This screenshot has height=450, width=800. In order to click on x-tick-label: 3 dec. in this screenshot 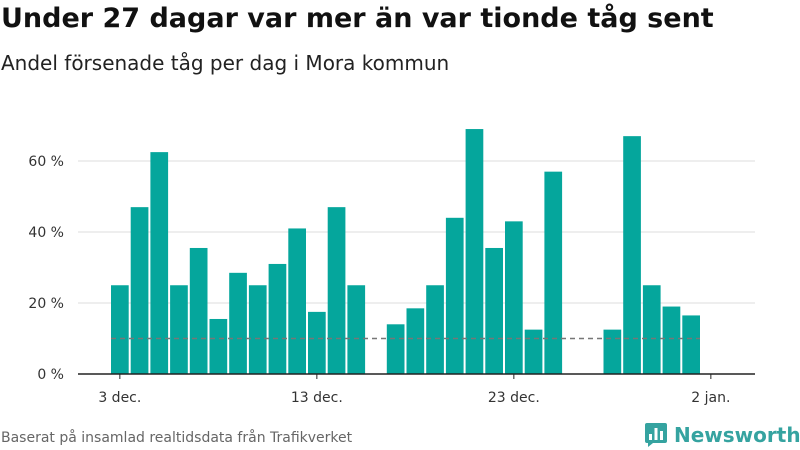, I will do `click(119, 398)`.